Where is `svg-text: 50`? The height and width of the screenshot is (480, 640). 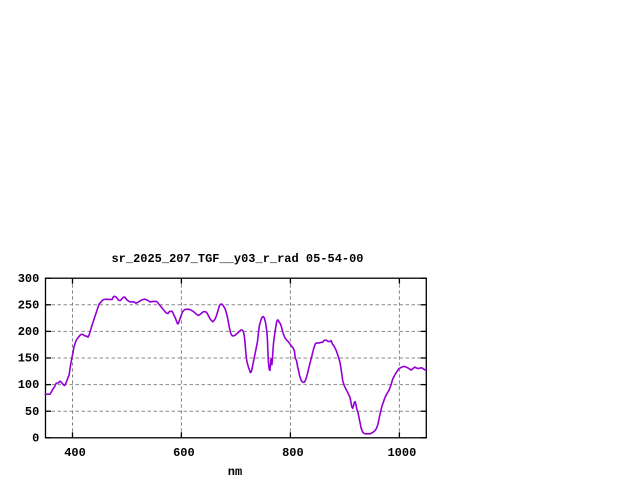 svg-text: 50 is located at coordinates (32, 412).